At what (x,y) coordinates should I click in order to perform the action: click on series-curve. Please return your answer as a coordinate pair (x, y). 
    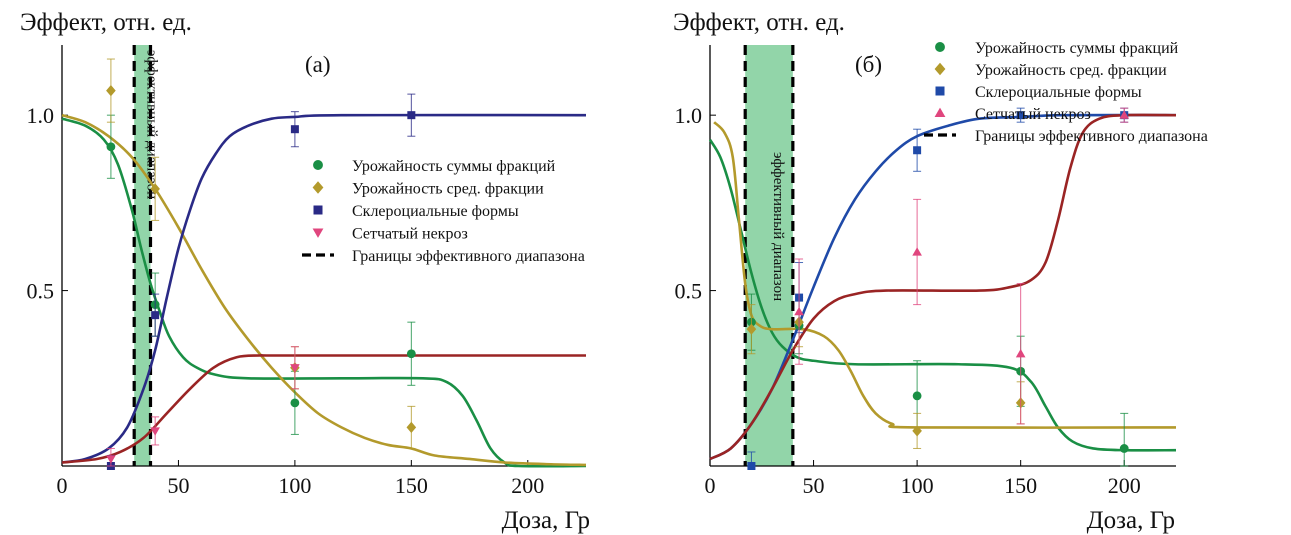
    Looking at the image, I should click on (323, 409).